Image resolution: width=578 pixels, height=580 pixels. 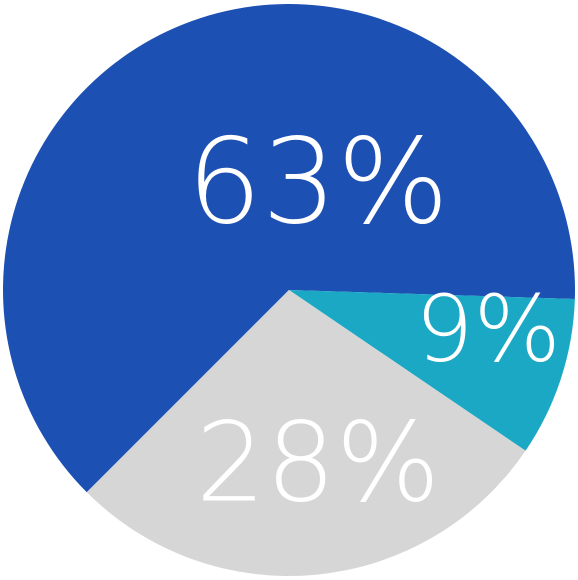 I want to click on slice-label: 28%, so click(x=318, y=462).